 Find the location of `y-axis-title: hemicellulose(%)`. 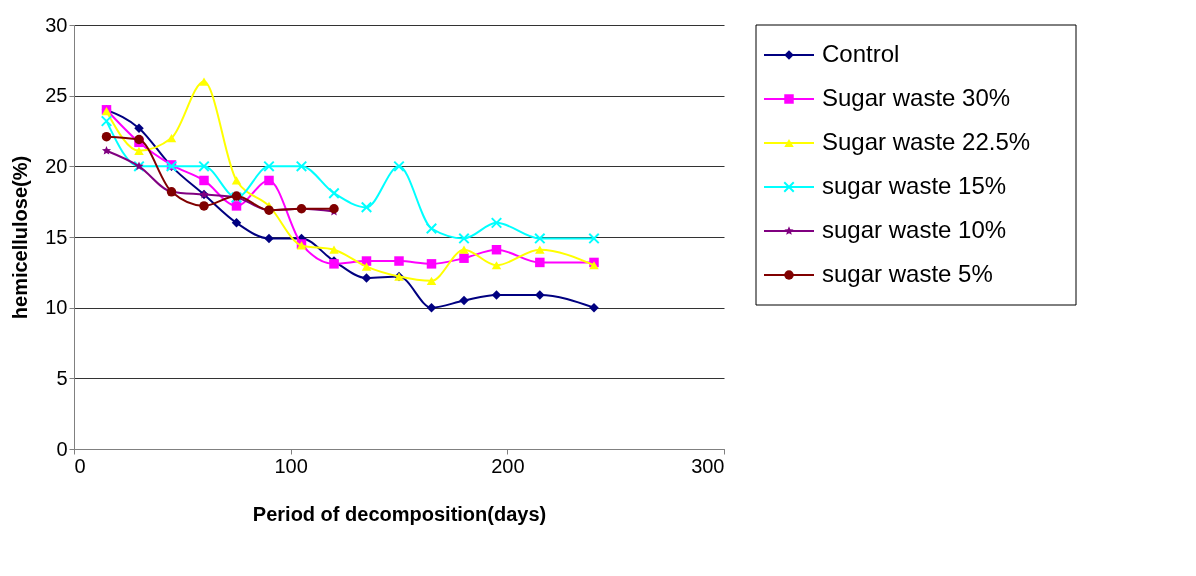

y-axis-title: hemicellulose(%) is located at coordinates (20, 237).